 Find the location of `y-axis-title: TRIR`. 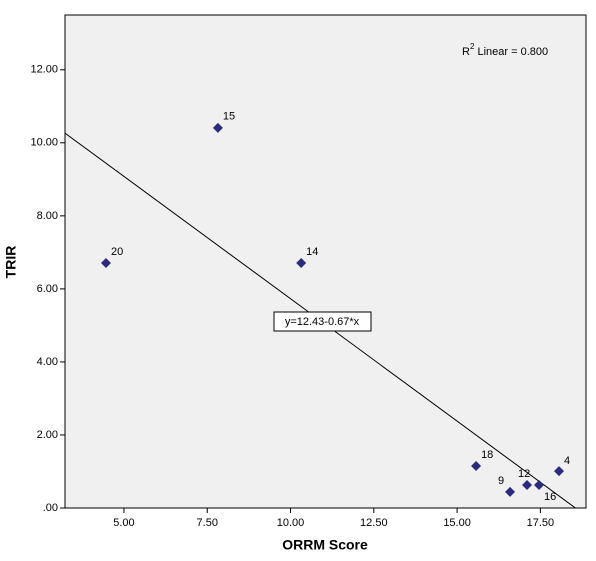

y-axis-title: TRIR is located at coordinates (11, 262).